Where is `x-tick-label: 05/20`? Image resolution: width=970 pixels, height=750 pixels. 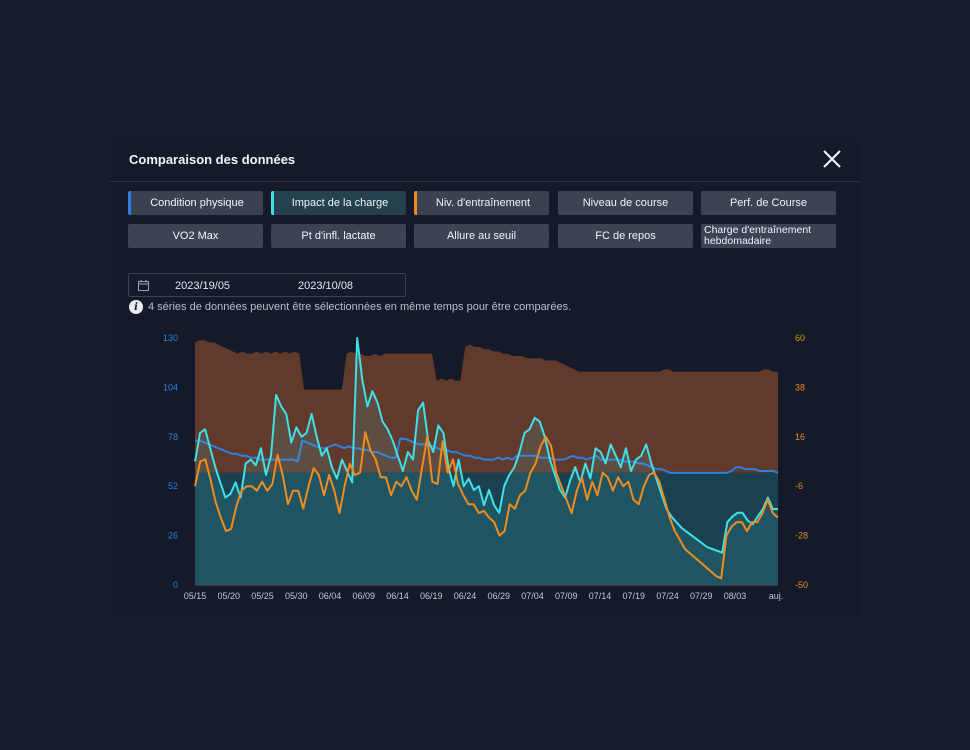 x-tick-label: 05/20 is located at coordinates (229, 596).